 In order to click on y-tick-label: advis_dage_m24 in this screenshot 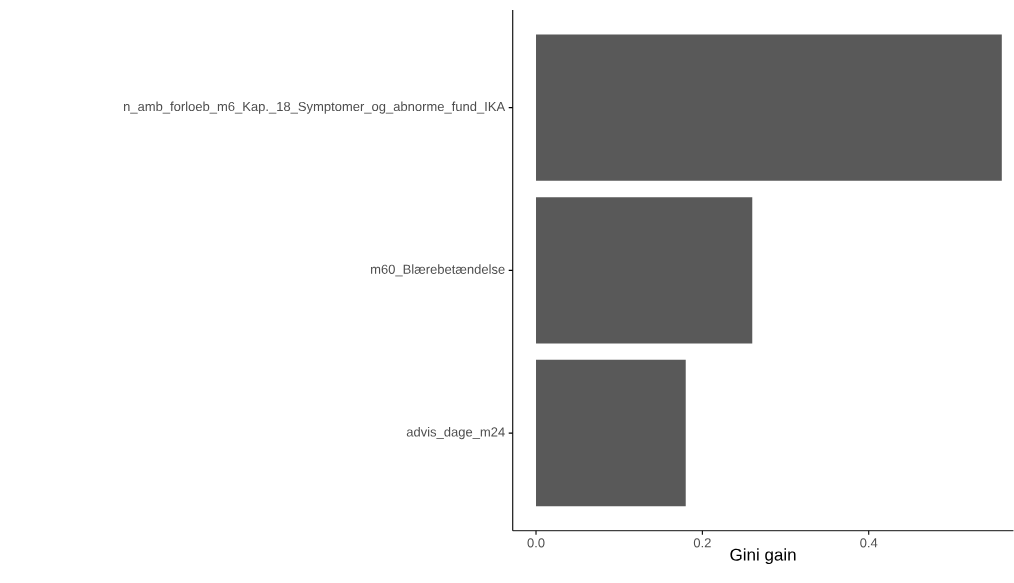, I will do `click(455, 433)`.